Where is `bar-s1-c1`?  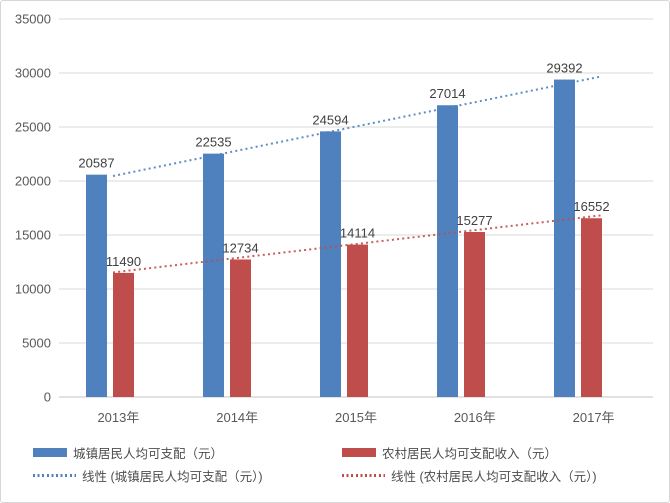 bar-s1-c1 is located at coordinates (96, 285).